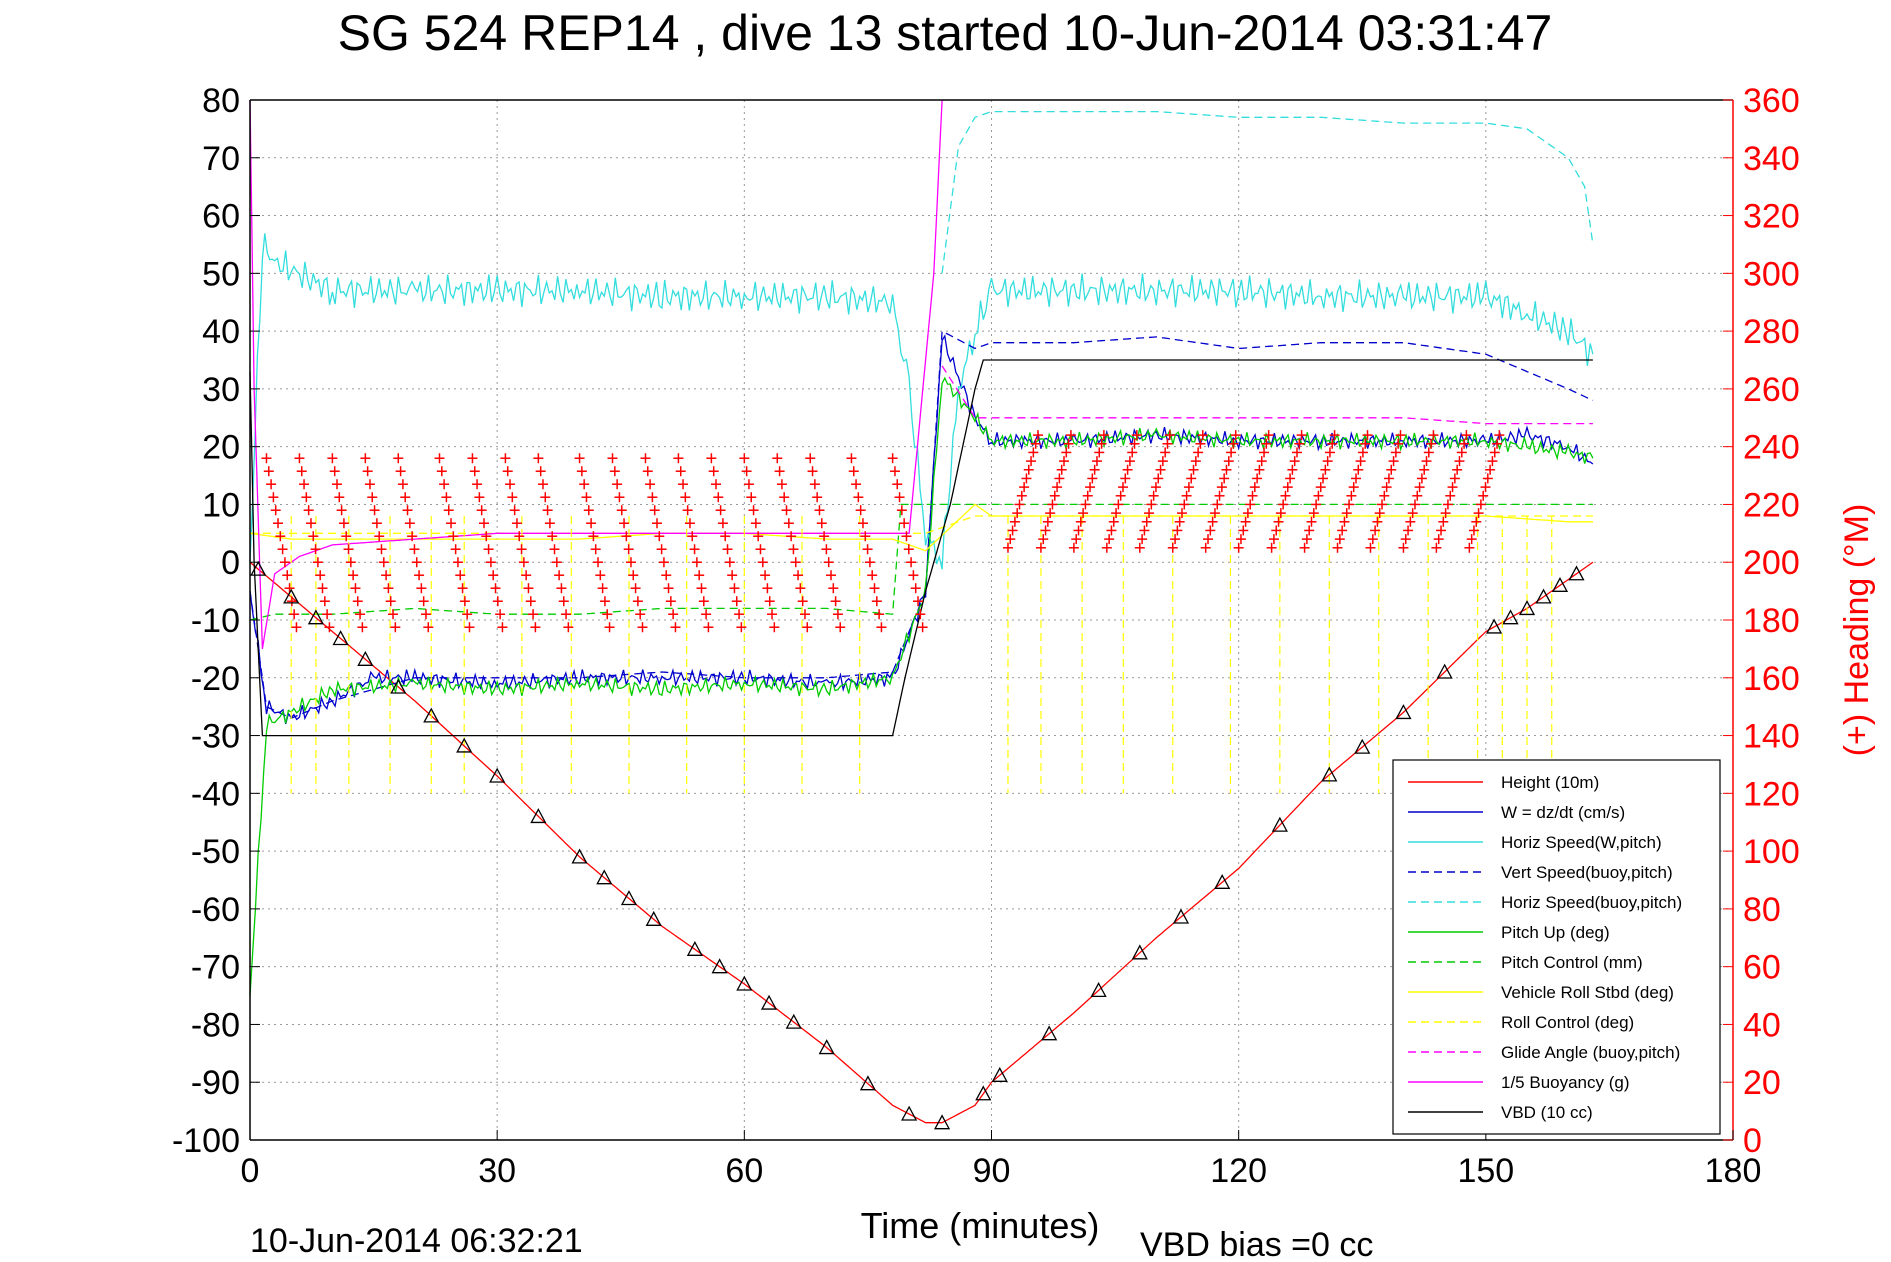 The image size is (1891, 1262). I want to click on y2-axis-label: (+) Heading (°M), so click(1857, 630).